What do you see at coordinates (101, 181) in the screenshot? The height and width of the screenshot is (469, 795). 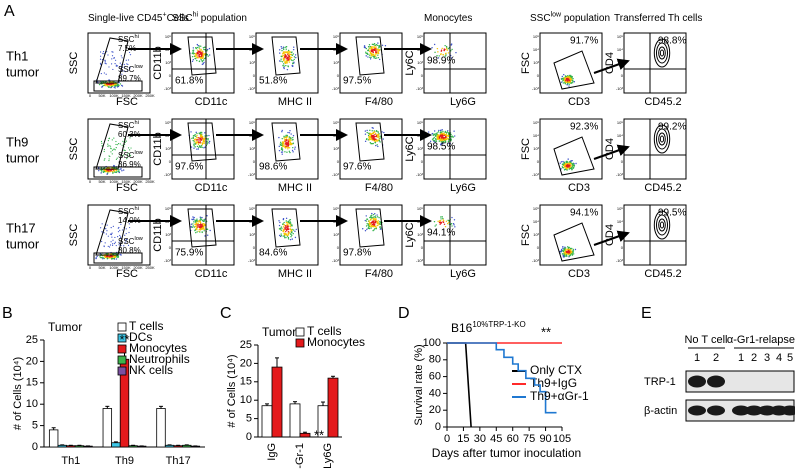 I see `x-tick-label: 50K` at bounding box center [101, 181].